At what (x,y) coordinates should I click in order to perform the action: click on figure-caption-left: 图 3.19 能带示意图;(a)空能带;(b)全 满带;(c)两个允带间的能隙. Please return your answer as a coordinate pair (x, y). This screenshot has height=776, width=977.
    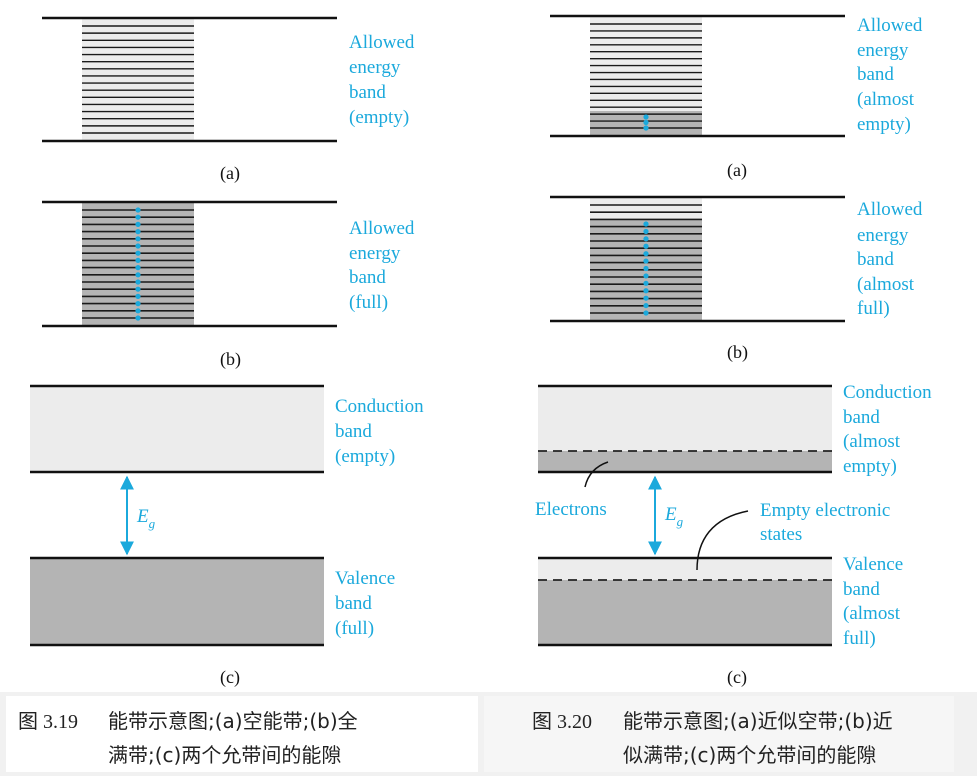
    Looking at the image, I should click on (188, 738).